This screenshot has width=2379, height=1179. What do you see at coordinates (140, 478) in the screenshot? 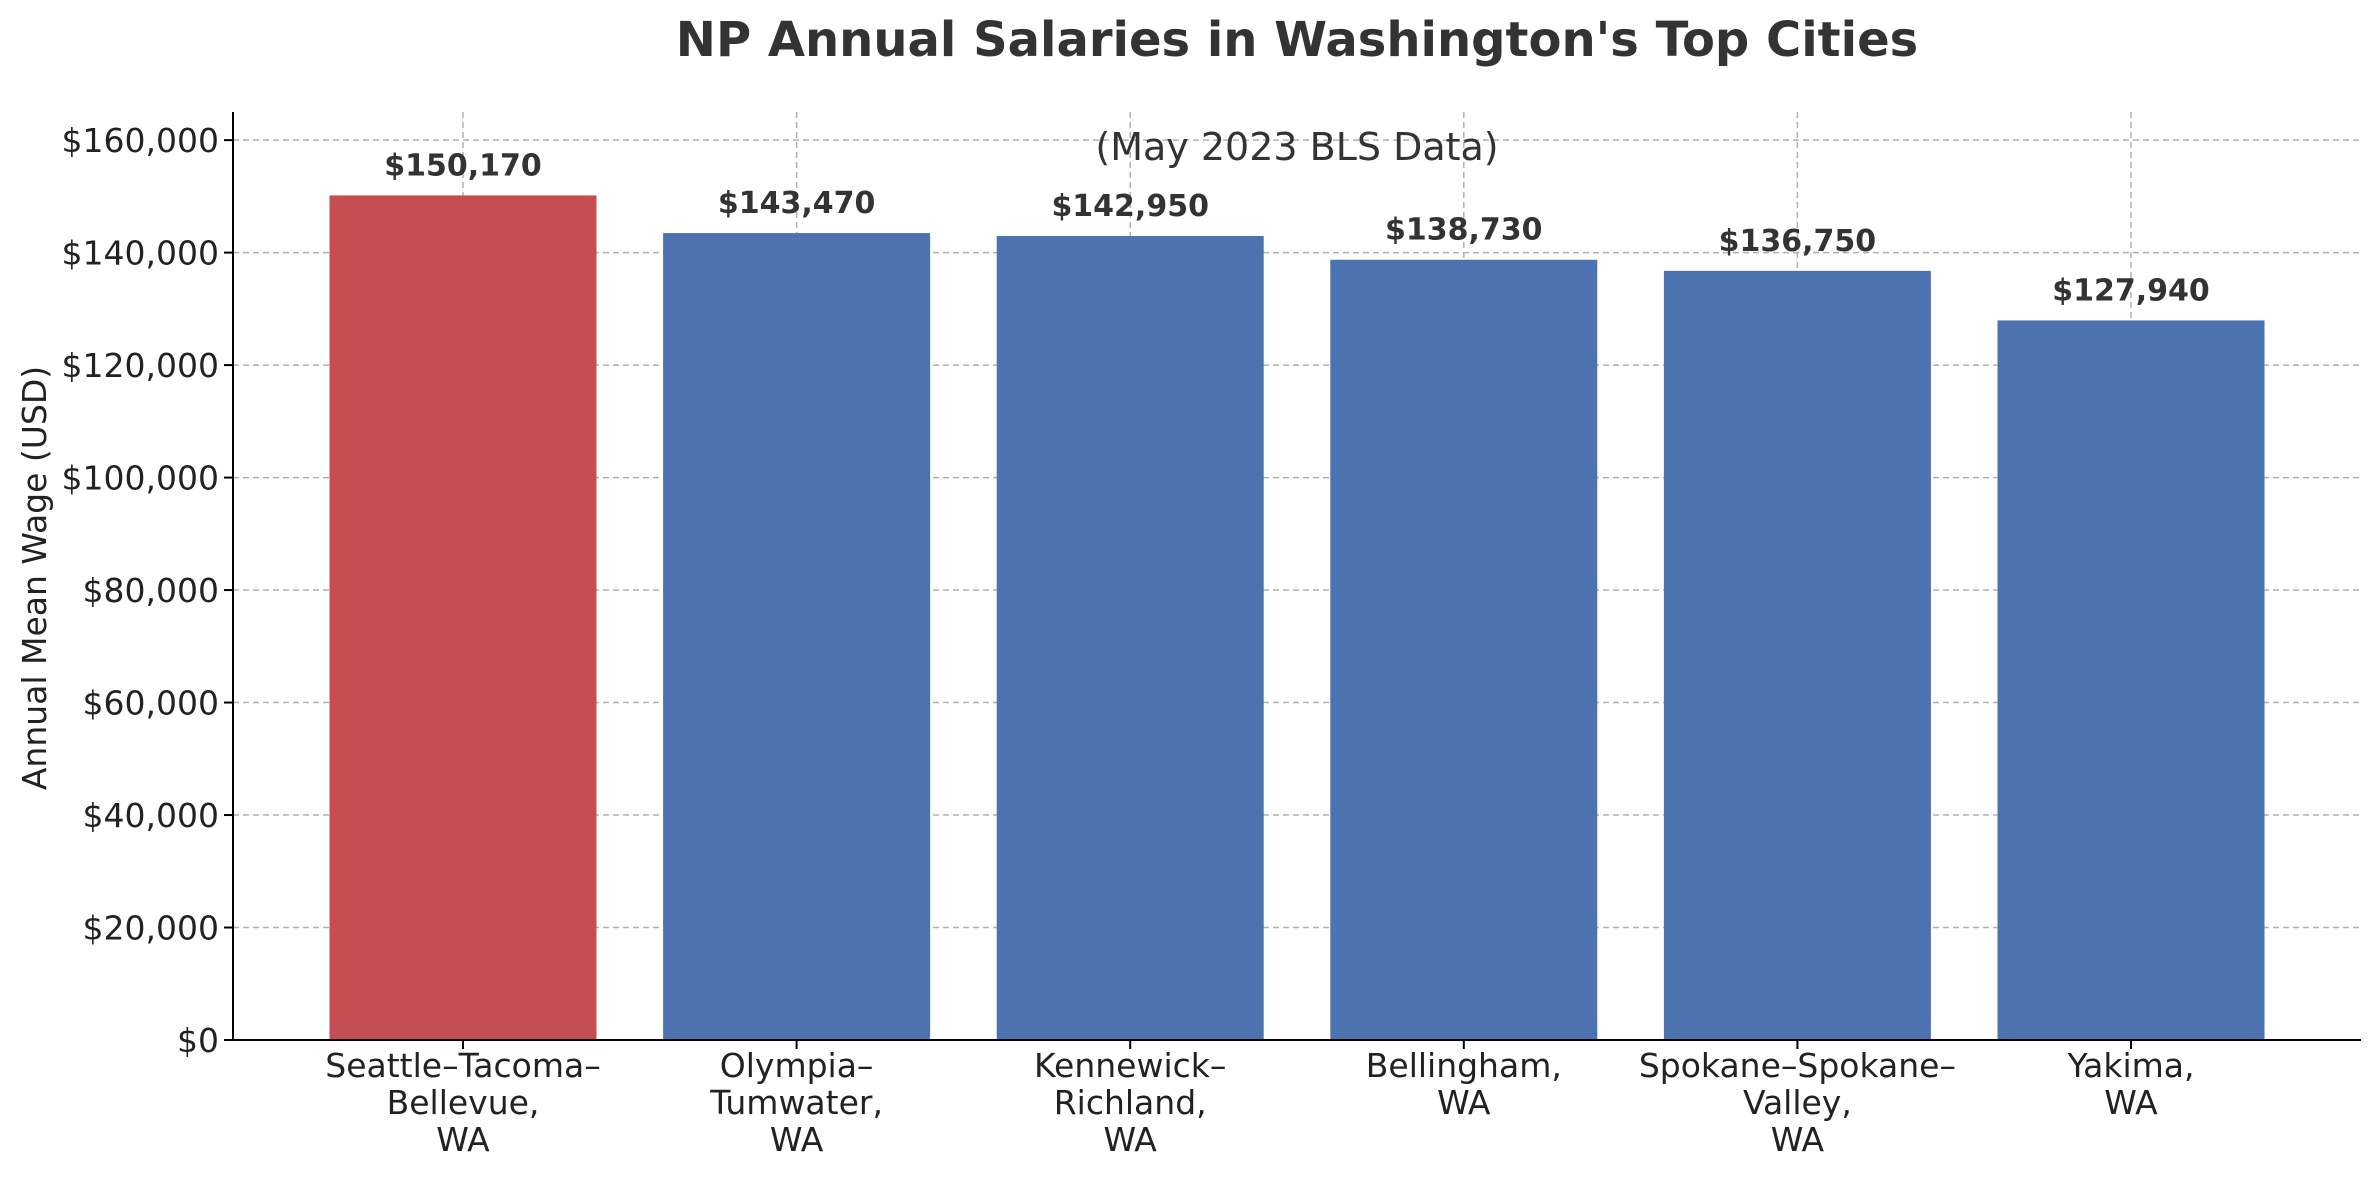
I see `y-tick-label: $100,000` at bounding box center [140, 478].